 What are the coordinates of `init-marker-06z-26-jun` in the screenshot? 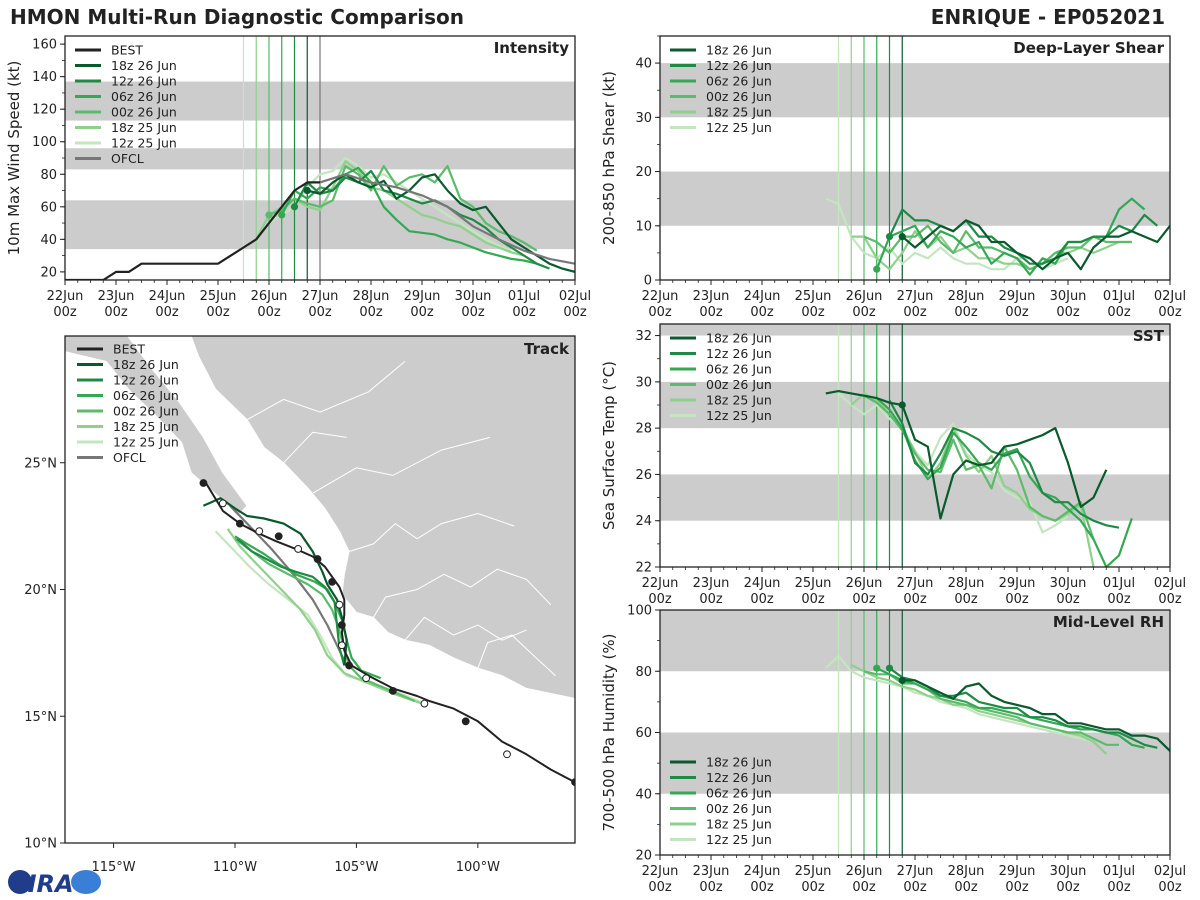 It's located at (877, 269).